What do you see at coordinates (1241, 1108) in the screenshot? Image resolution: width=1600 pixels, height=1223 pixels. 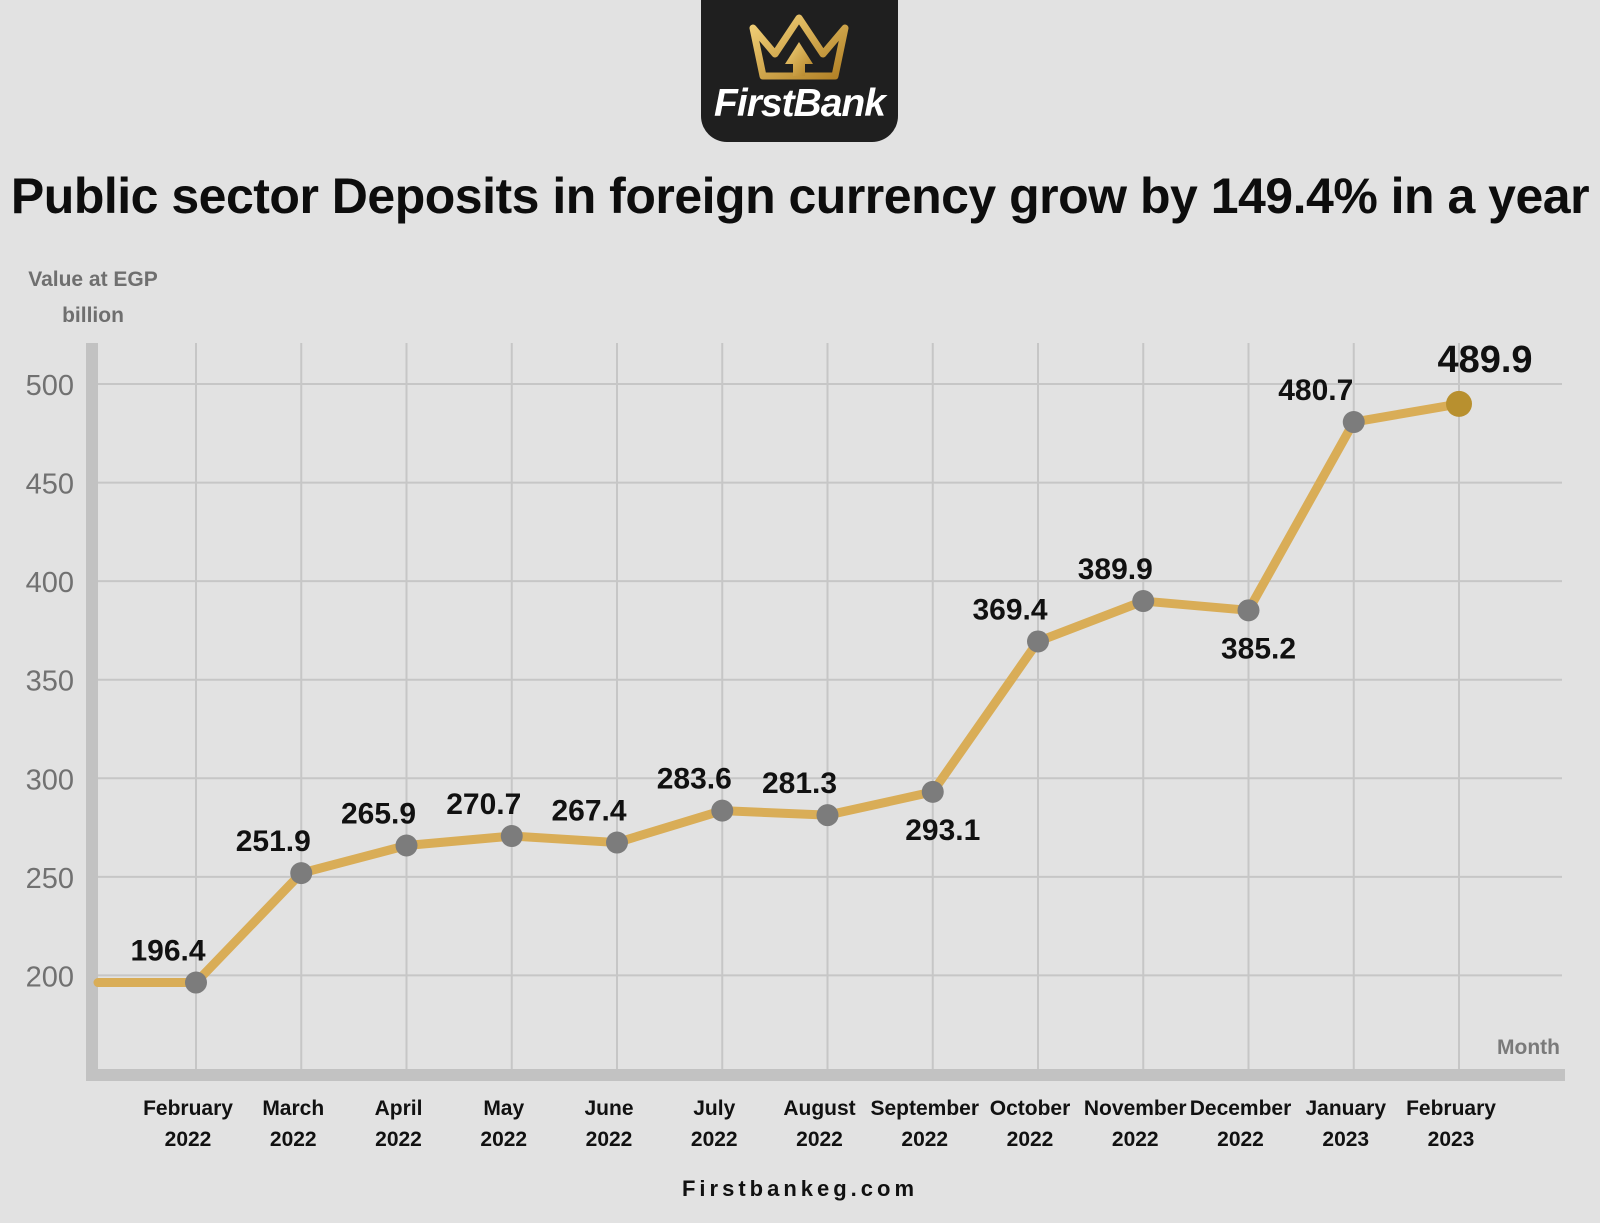 I see `x-tick-label: December` at bounding box center [1241, 1108].